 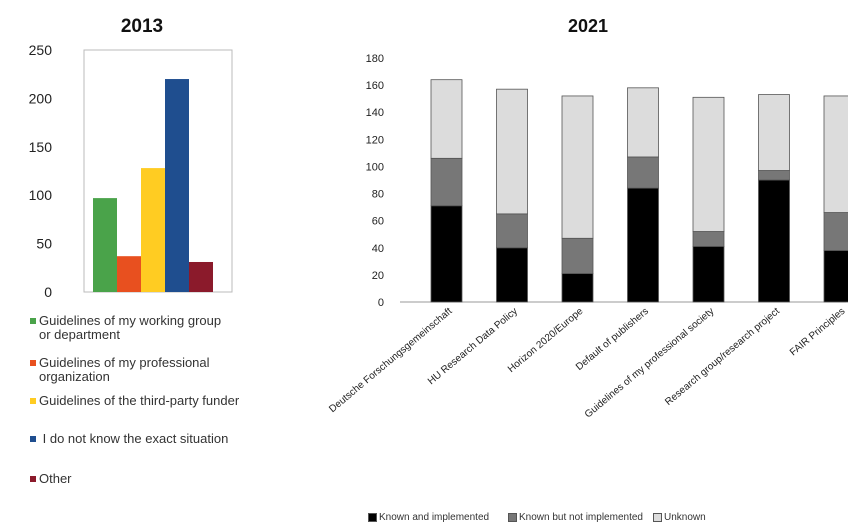 I want to click on chart-2013-legend-label-line: I do not know the exact situation, so click(x=134, y=438).